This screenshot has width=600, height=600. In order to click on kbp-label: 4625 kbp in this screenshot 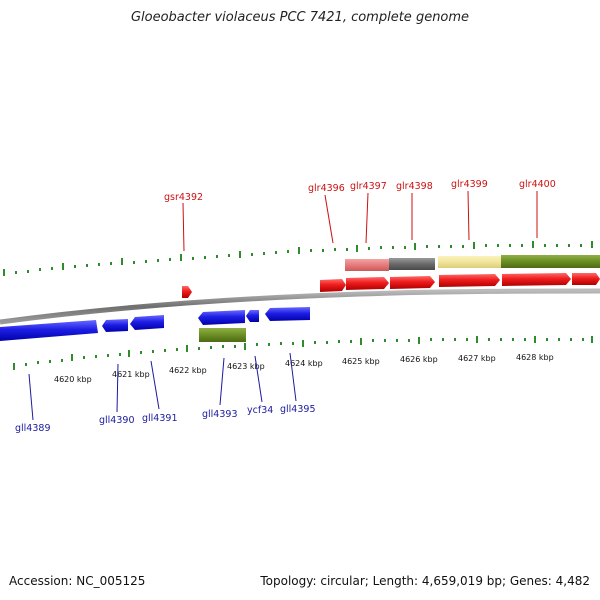, I will do `click(361, 361)`.